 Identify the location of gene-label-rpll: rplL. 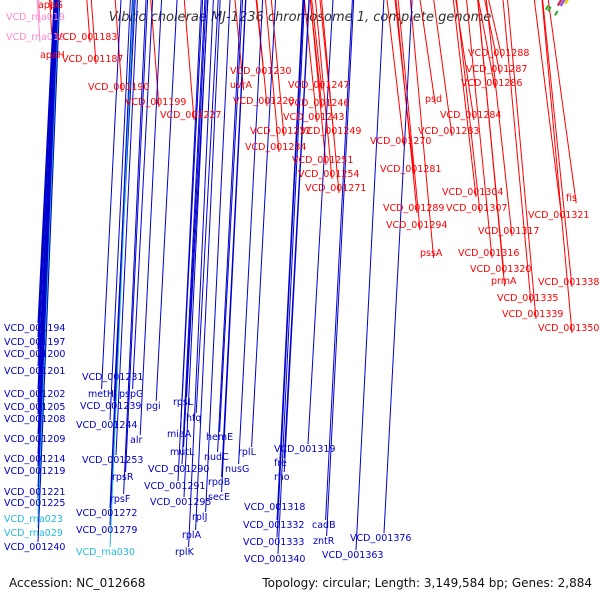
(247, 452).